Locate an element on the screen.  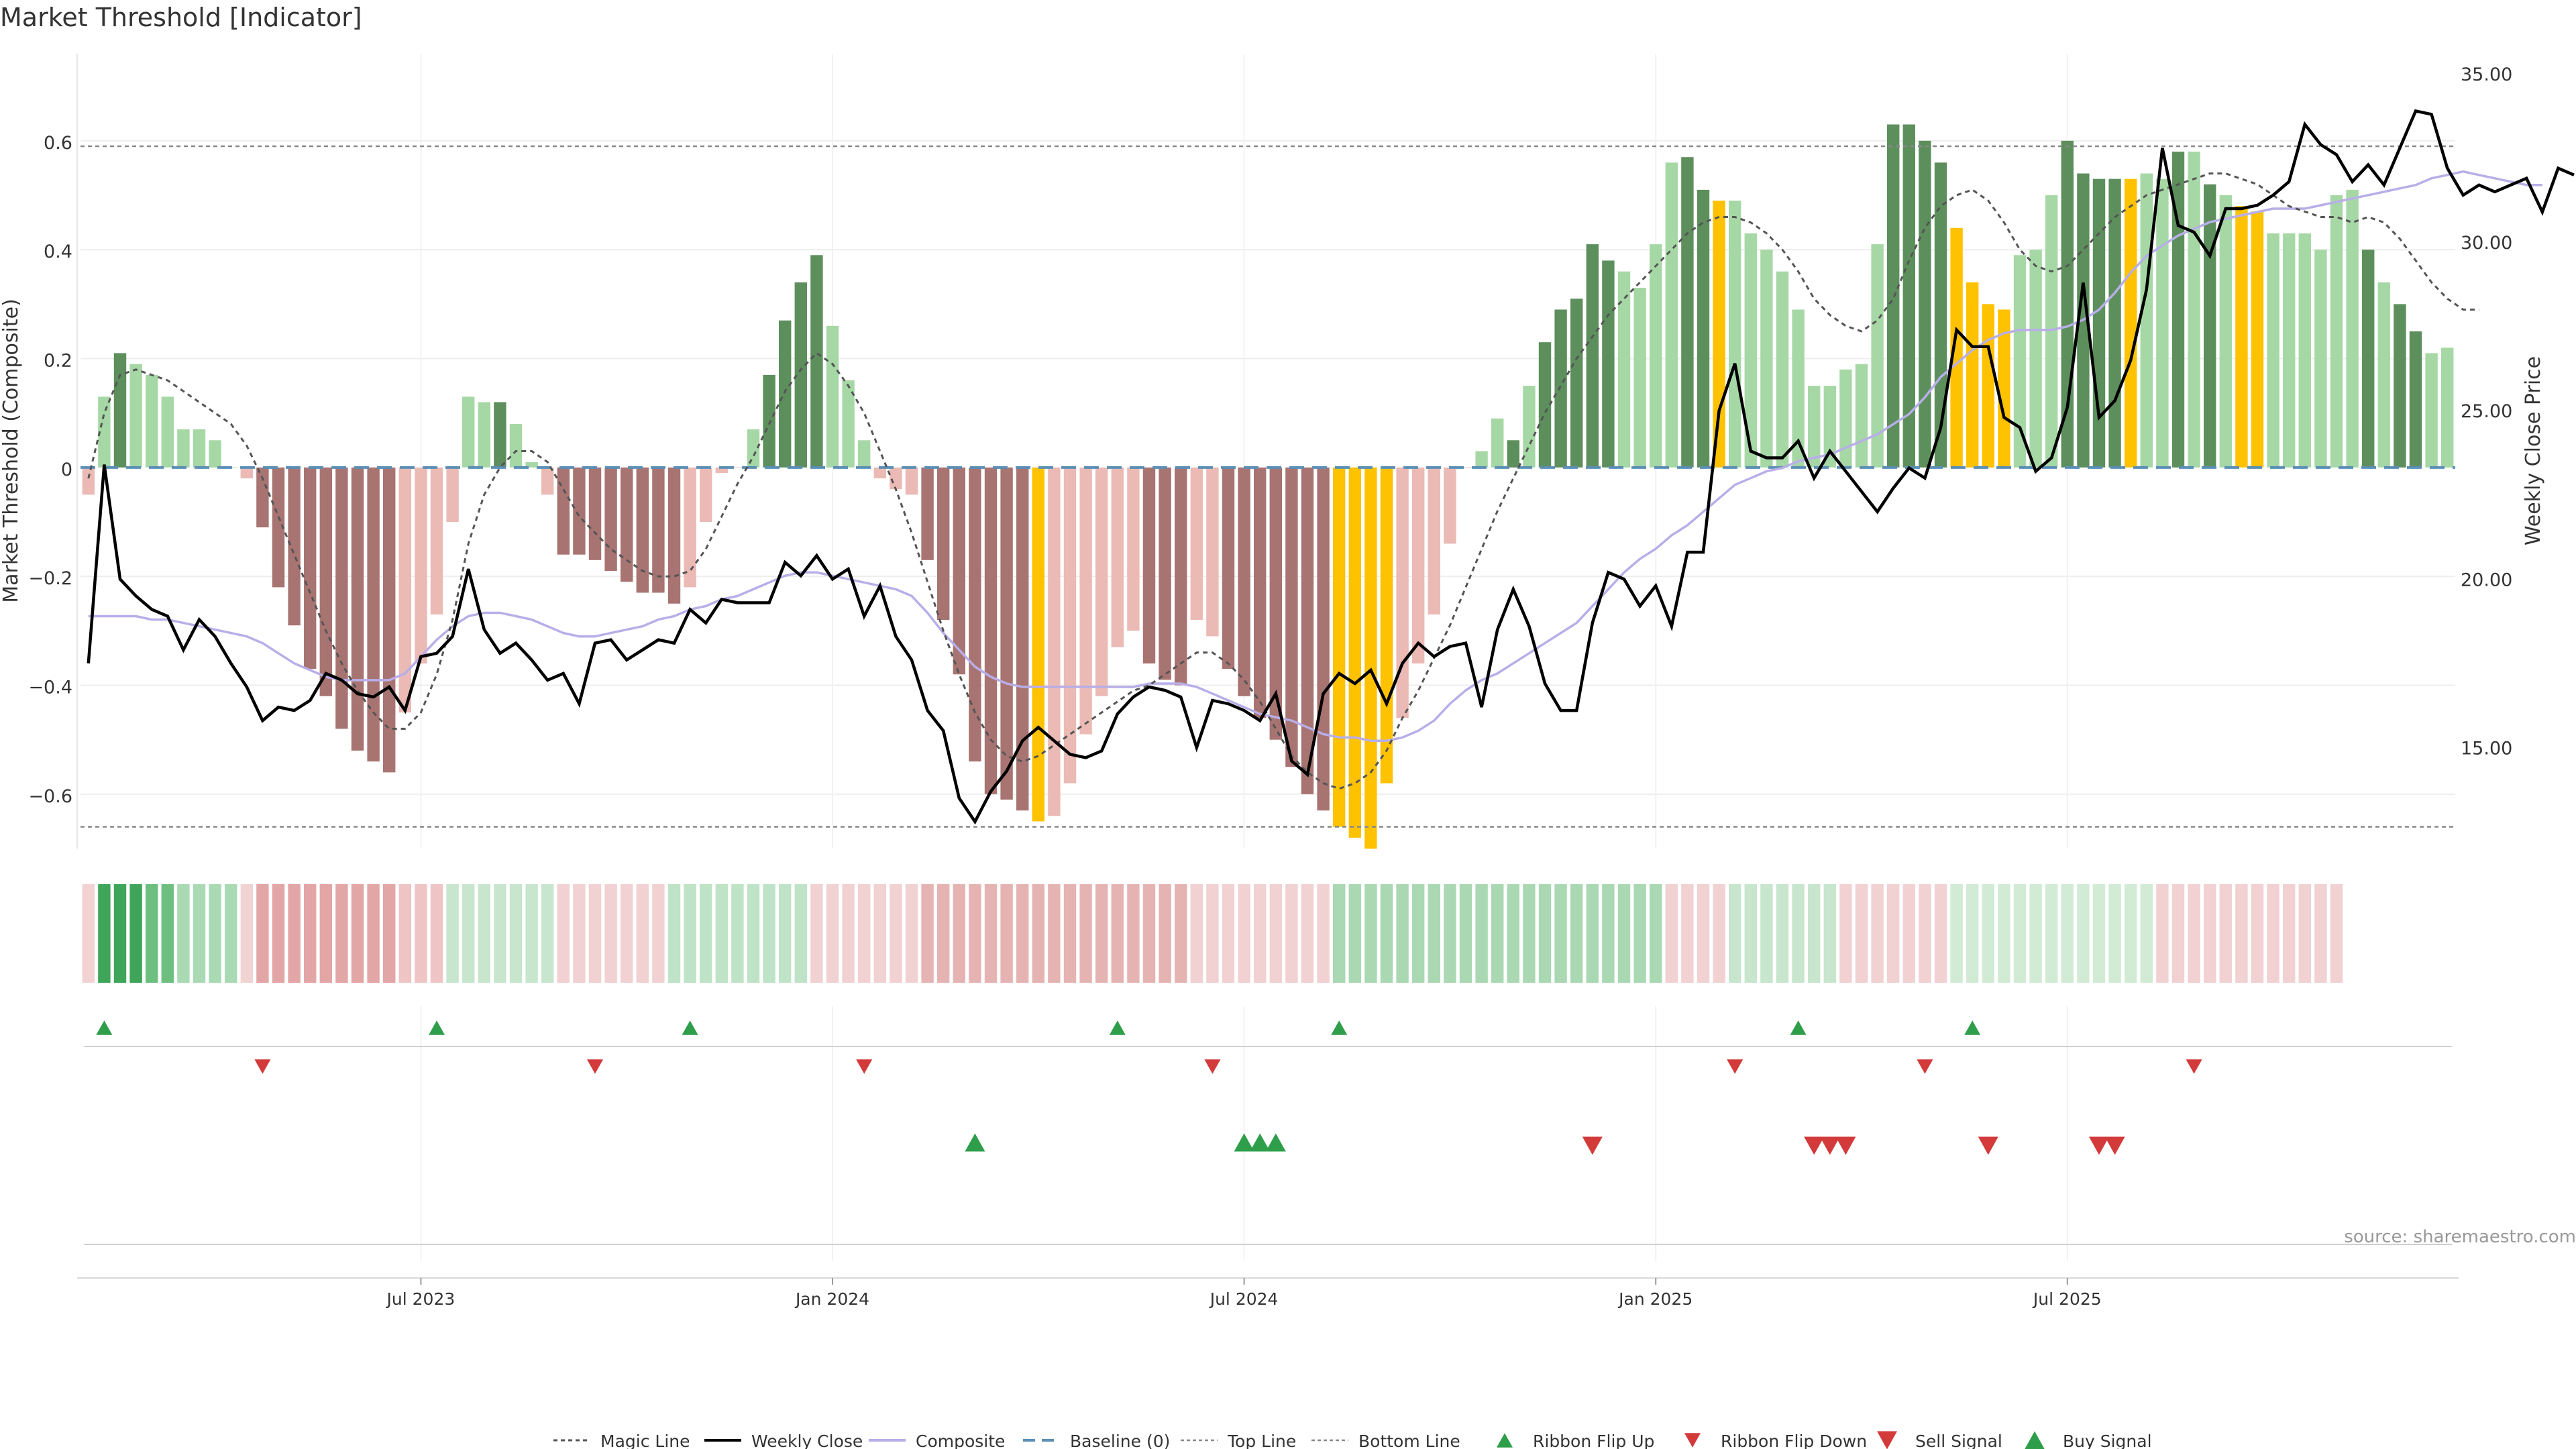
legend-label: Sell Signal is located at coordinates (1958, 1440).